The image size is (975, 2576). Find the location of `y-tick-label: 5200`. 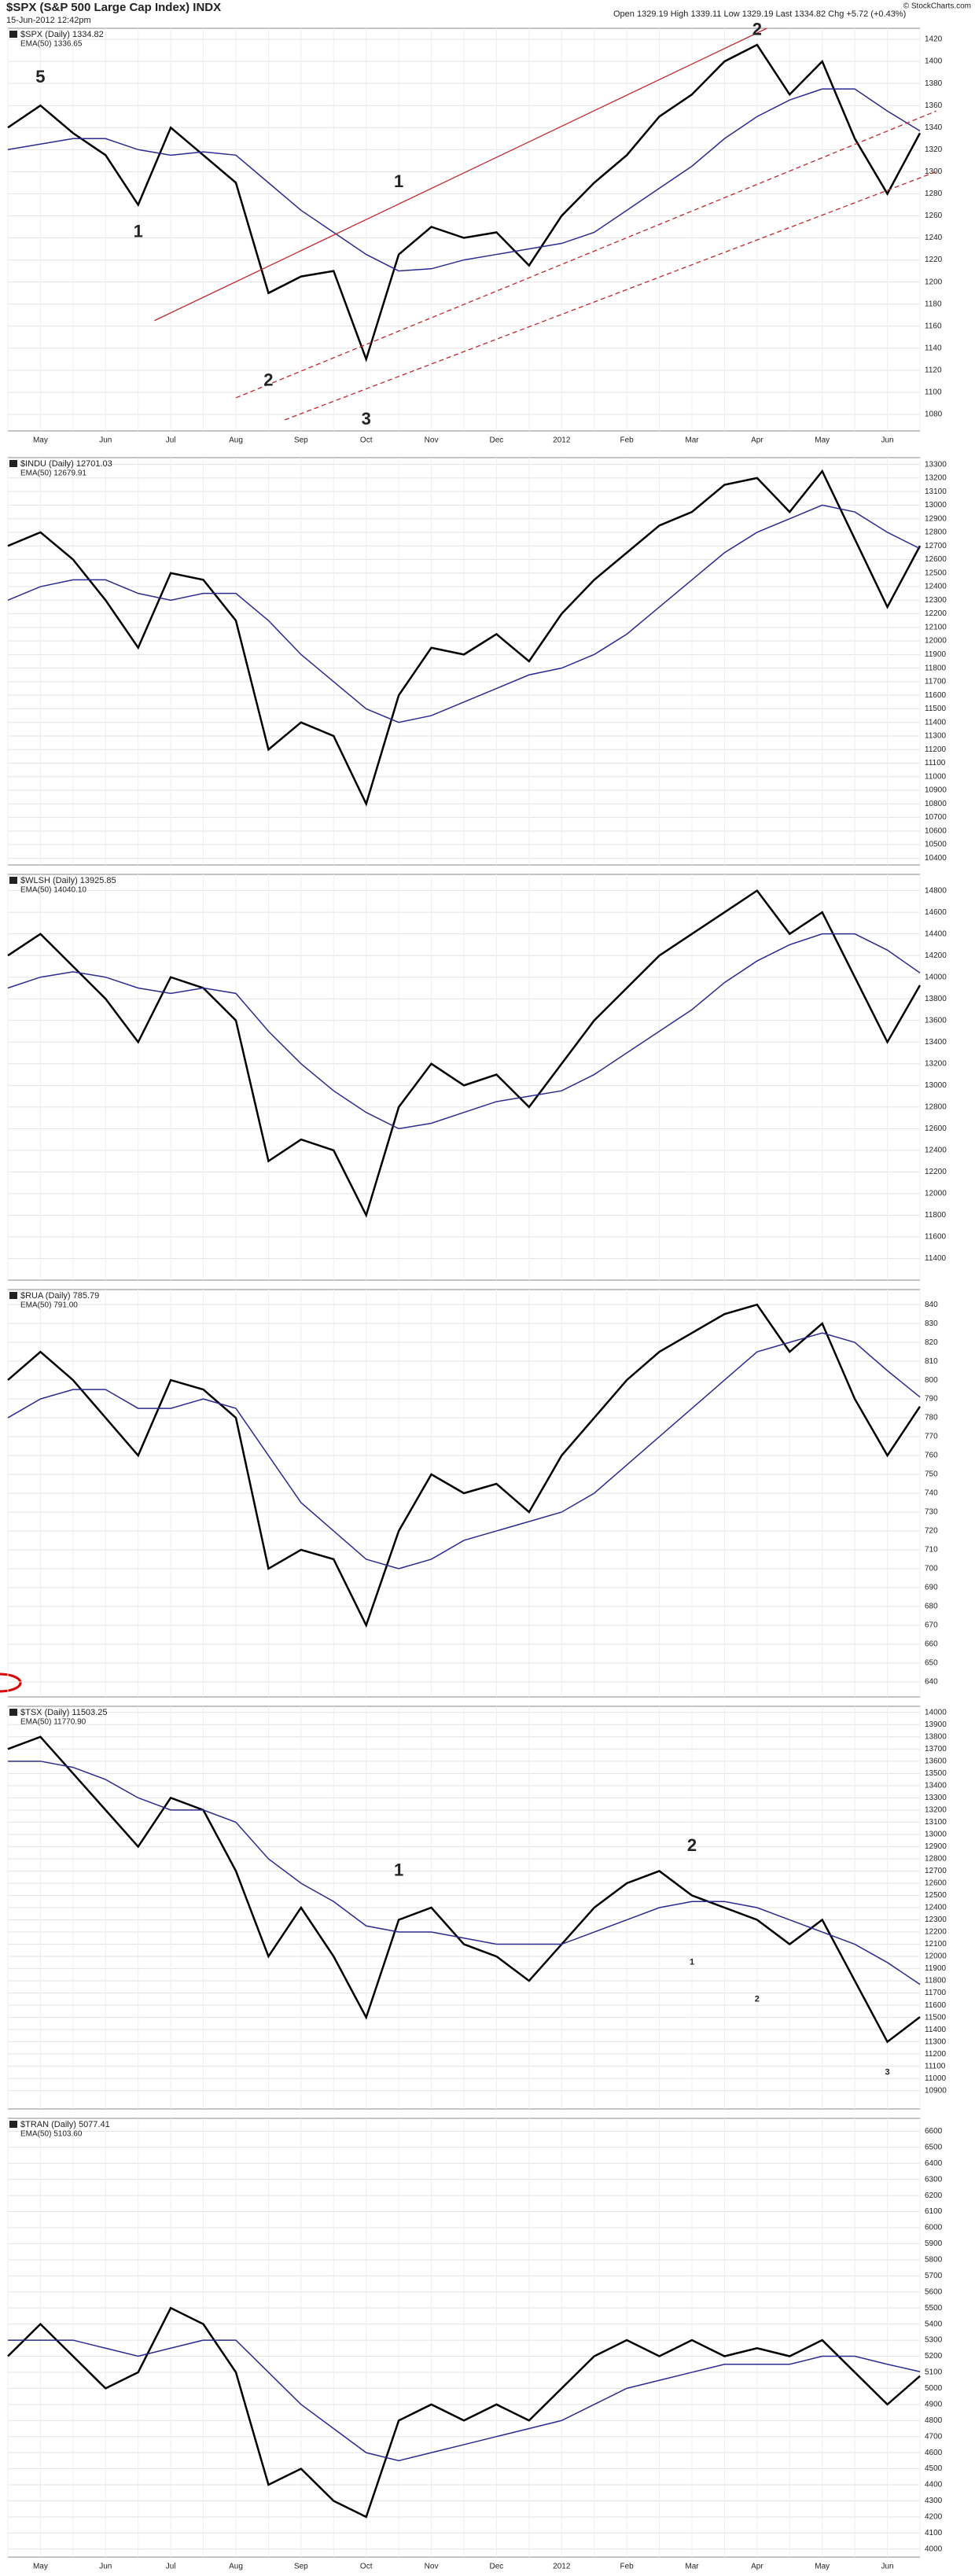

y-tick-label: 5200 is located at coordinates (934, 2356).